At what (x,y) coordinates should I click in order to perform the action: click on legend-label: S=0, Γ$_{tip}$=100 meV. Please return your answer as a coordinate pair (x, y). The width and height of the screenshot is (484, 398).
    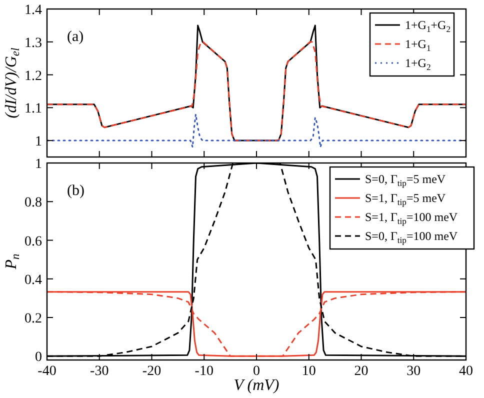
    Looking at the image, I should click on (411, 237).